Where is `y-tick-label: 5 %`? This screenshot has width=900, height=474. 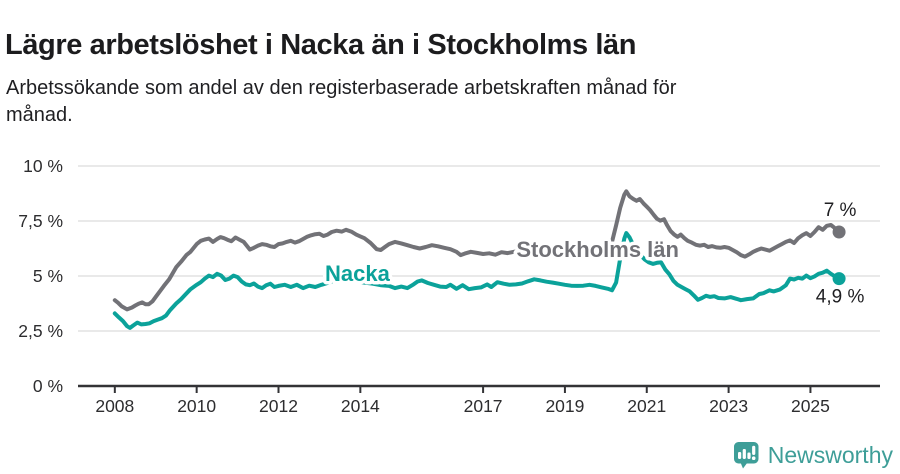 y-tick-label: 5 % is located at coordinates (48, 276).